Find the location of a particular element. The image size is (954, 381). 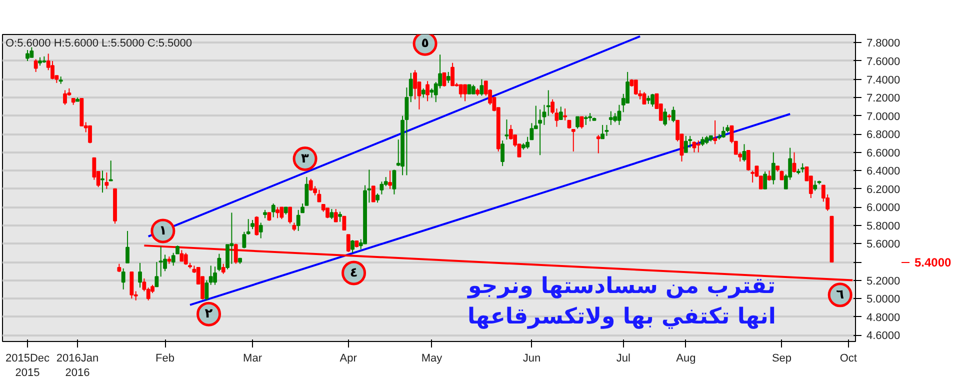

annotation: O:5.6000 H:5.6000 L:5.5000 C:5.5000 is located at coordinates (99, 44).